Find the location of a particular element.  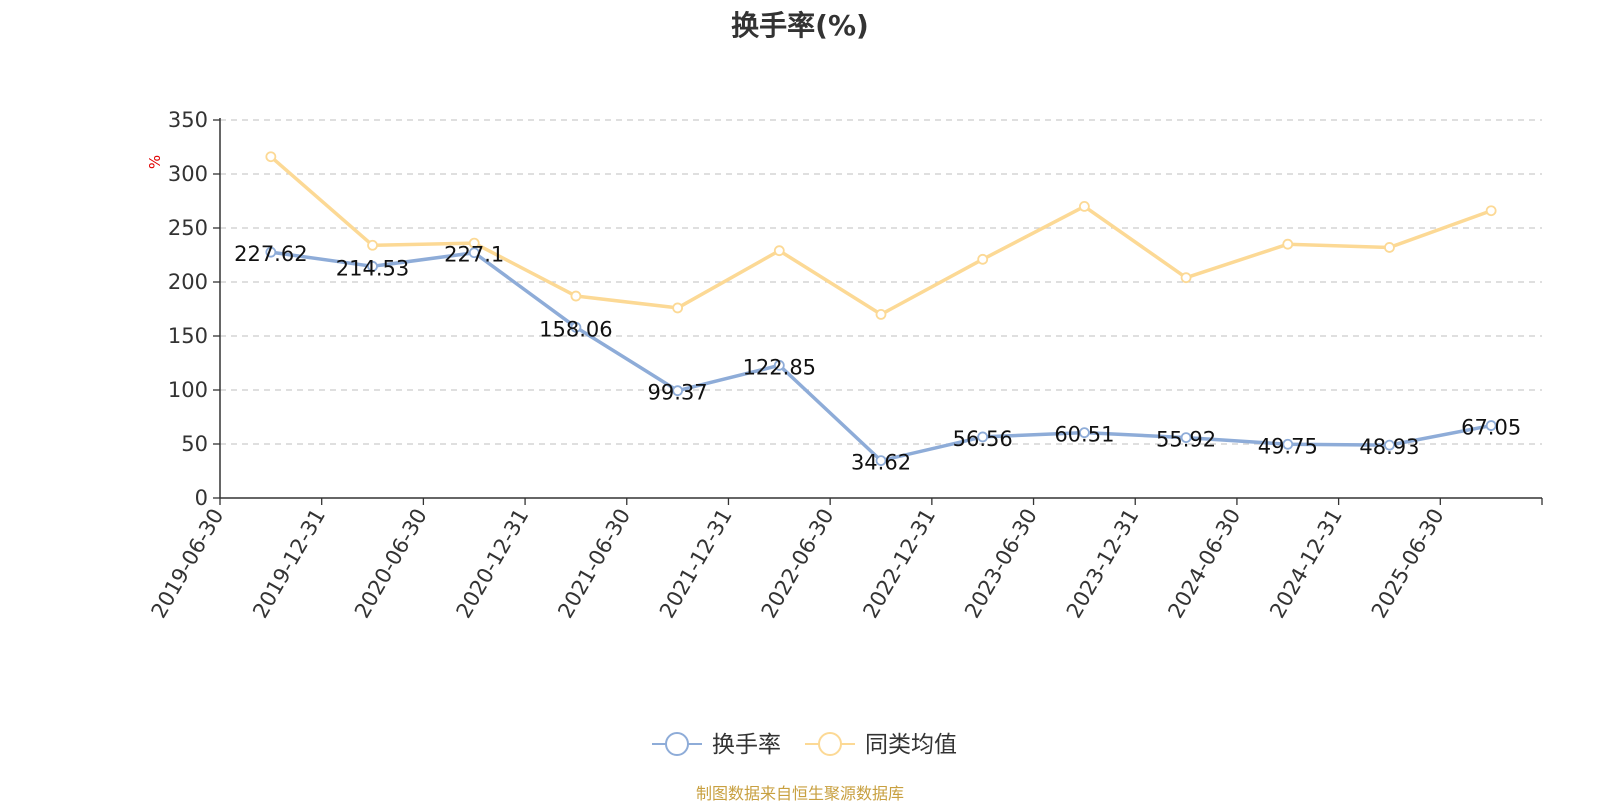

legend-turnover-marker is located at coordinates (677, 744).